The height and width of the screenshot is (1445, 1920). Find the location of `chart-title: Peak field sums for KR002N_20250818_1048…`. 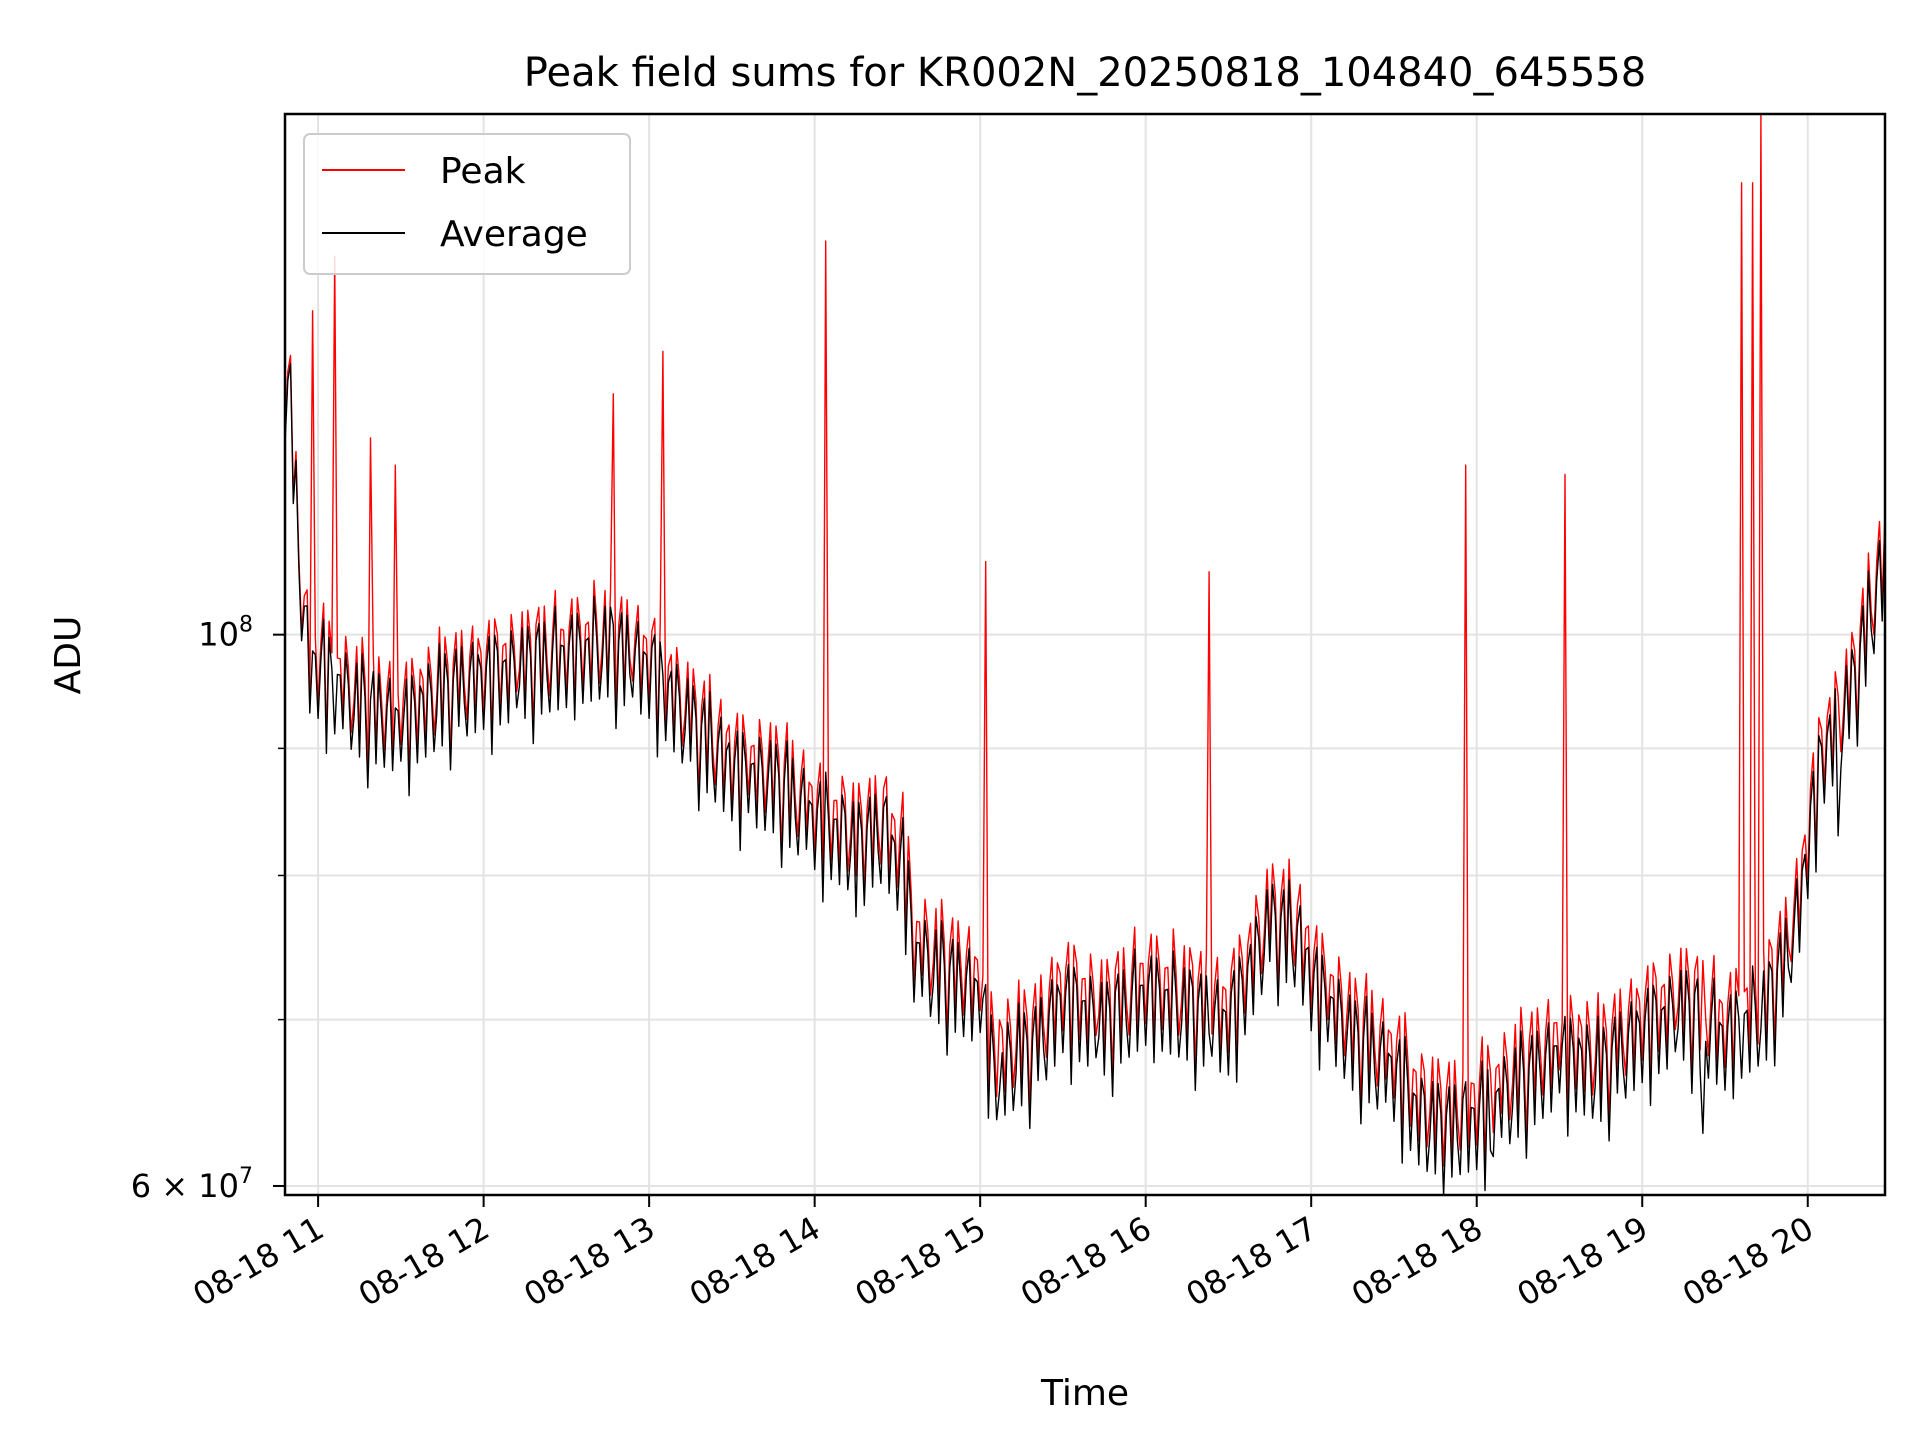

chart-title: Peak field sums for KR002N_20250818_1048… is located at coordinates (1085, 73).